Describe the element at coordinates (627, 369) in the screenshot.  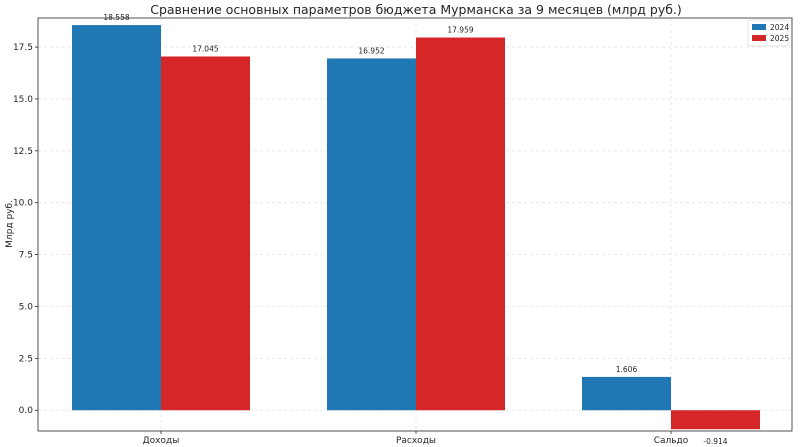
I see `data-label: 1.606` at that location.